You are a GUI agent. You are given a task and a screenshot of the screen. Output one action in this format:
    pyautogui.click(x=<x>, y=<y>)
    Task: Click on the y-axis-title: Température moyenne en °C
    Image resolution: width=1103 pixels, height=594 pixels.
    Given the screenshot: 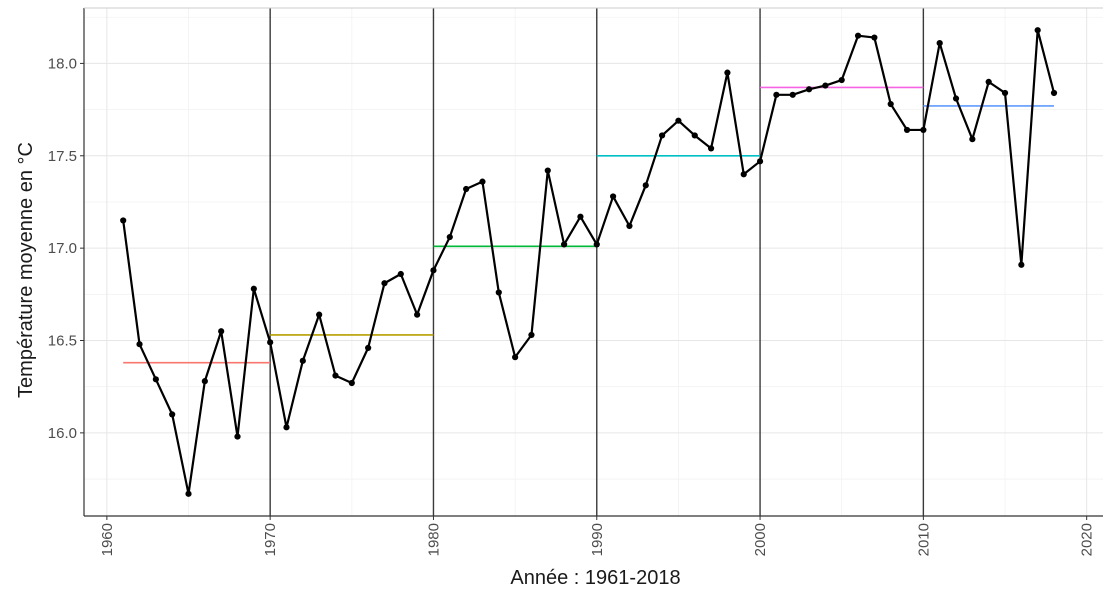 What is the action you would take?
    pyautogui.click(x=26, y=270)
    